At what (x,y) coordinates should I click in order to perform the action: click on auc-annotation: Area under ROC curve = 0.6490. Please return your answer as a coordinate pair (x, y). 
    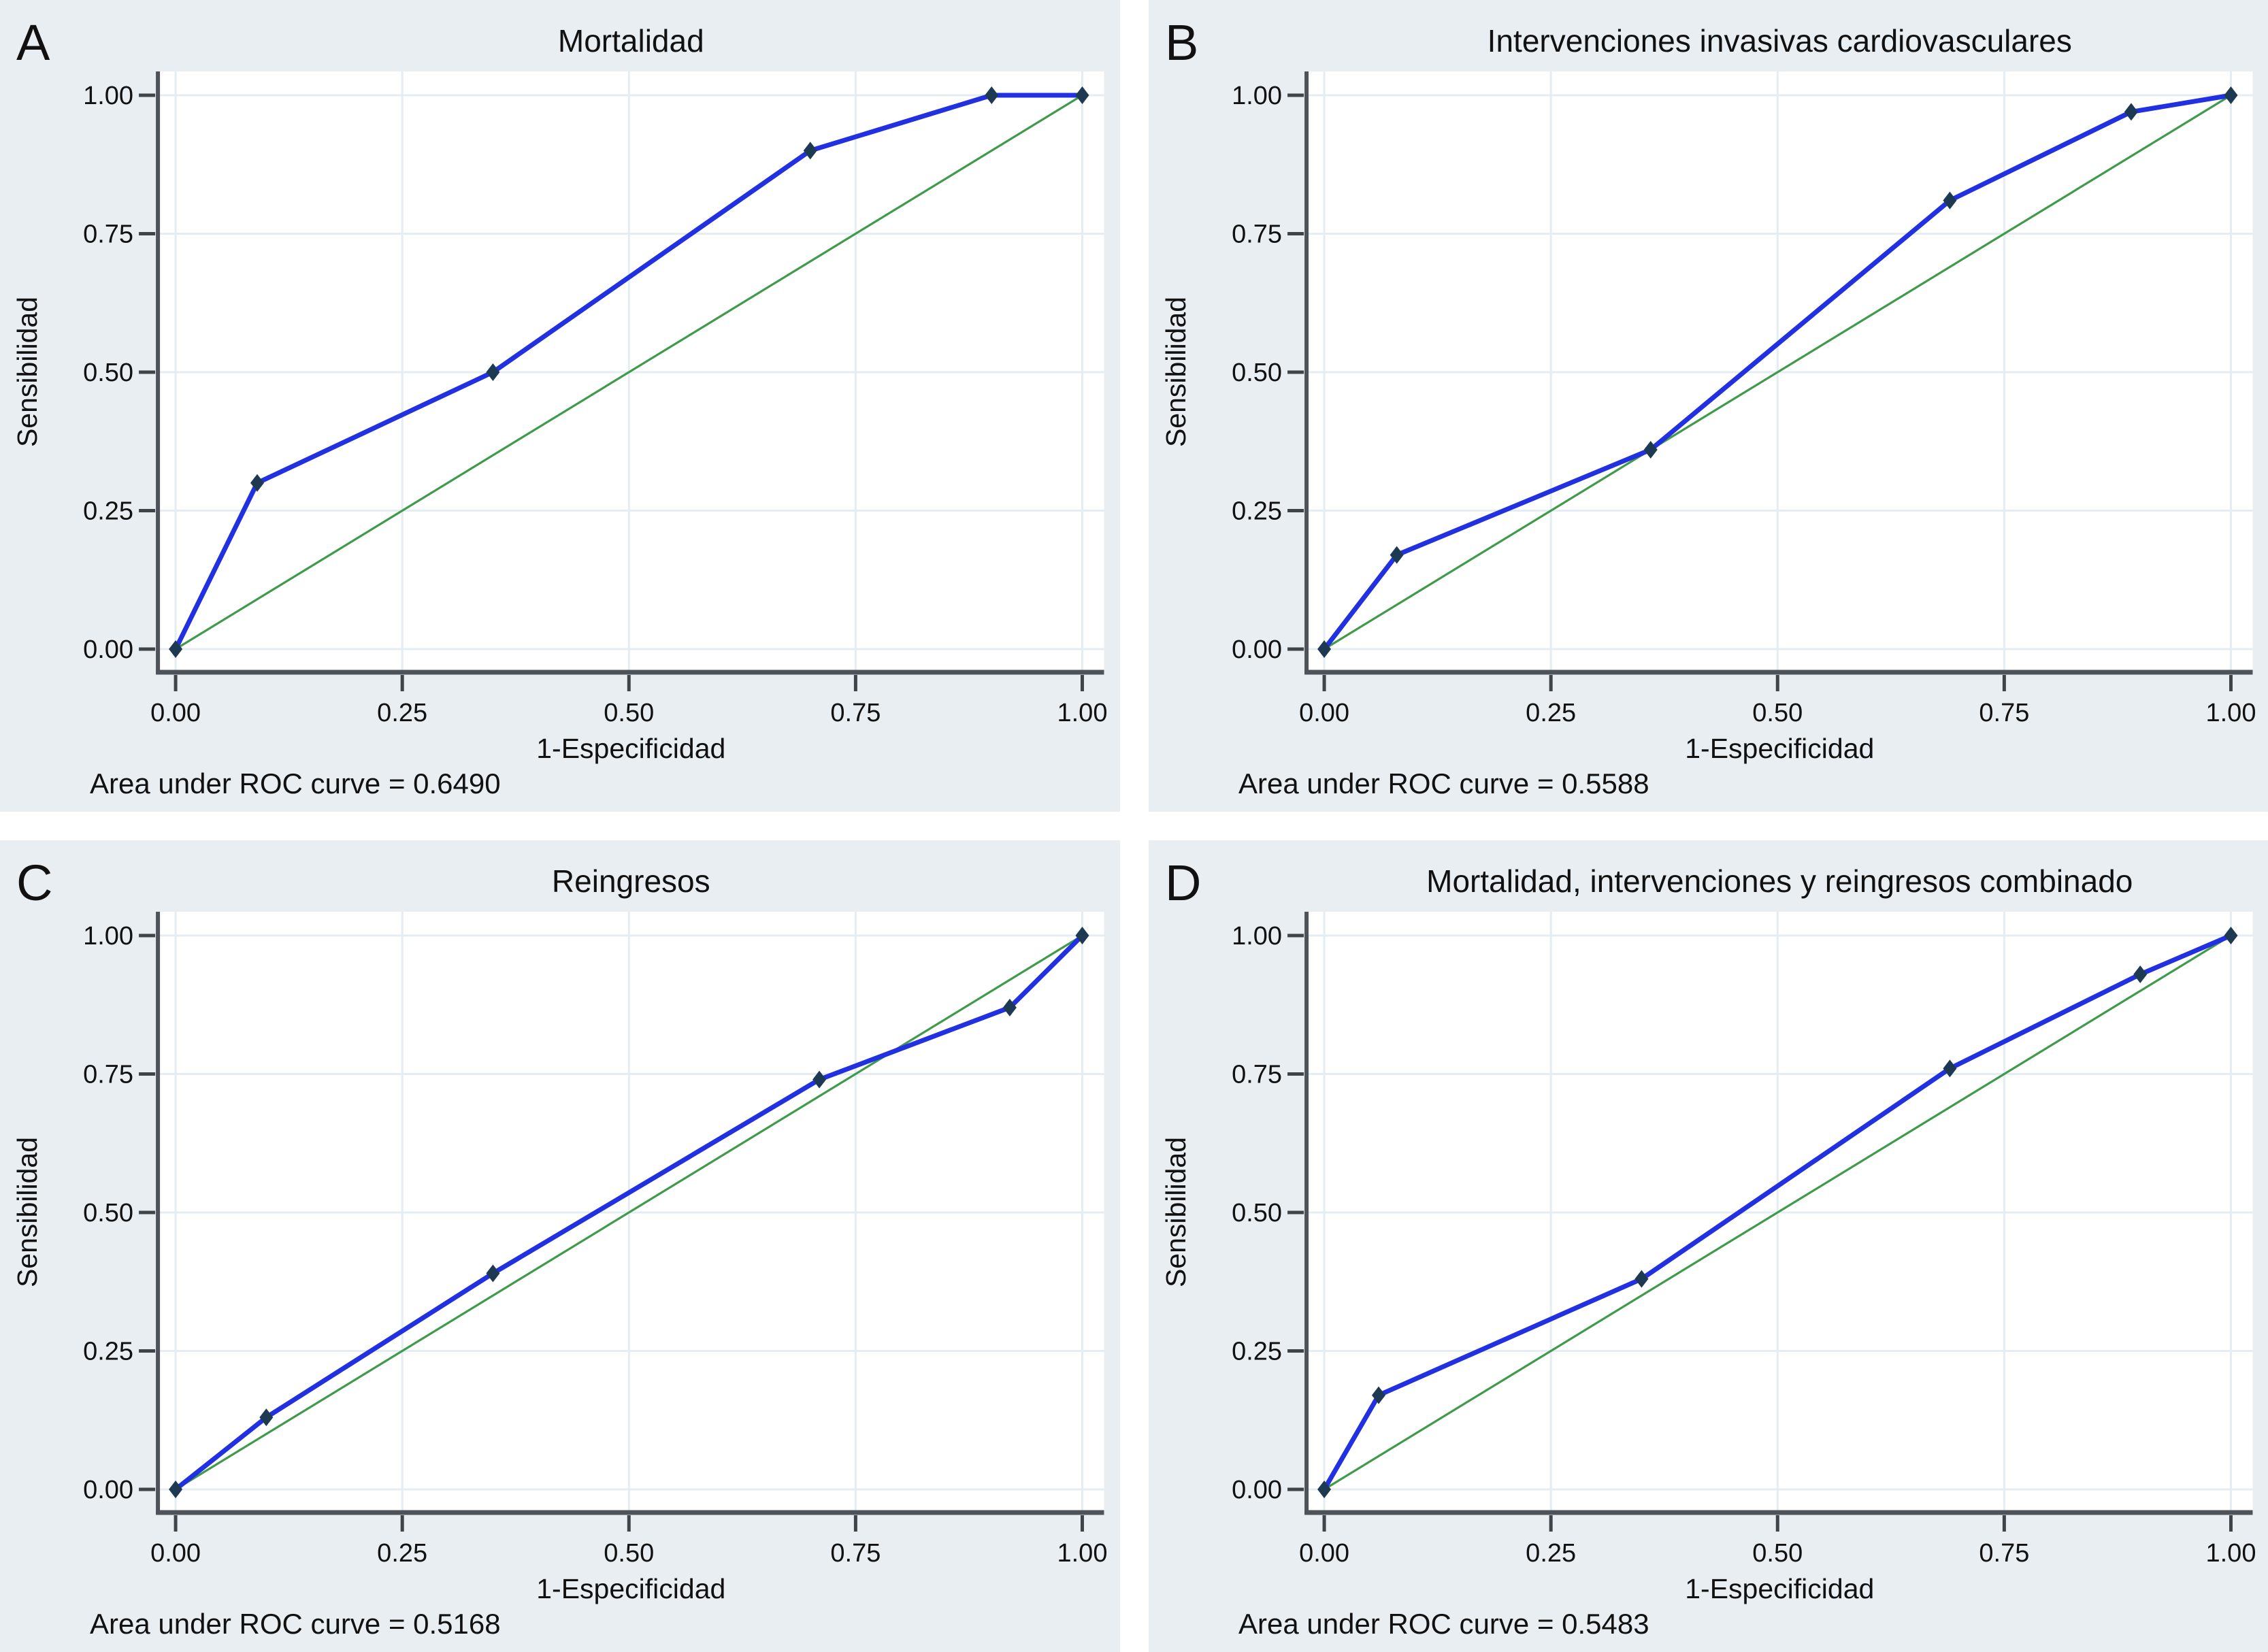
    Looking at the image, I should click on (295, 783).